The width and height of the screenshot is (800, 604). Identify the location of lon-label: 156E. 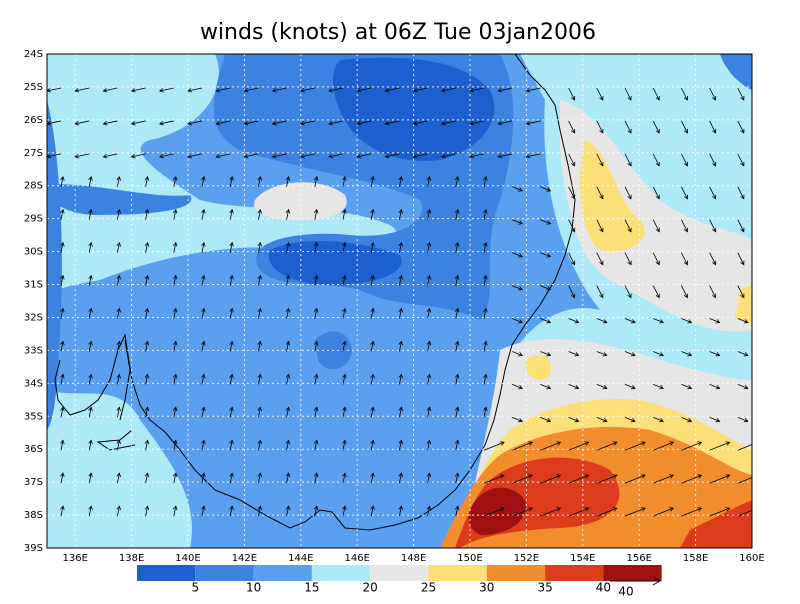
(638, 558).